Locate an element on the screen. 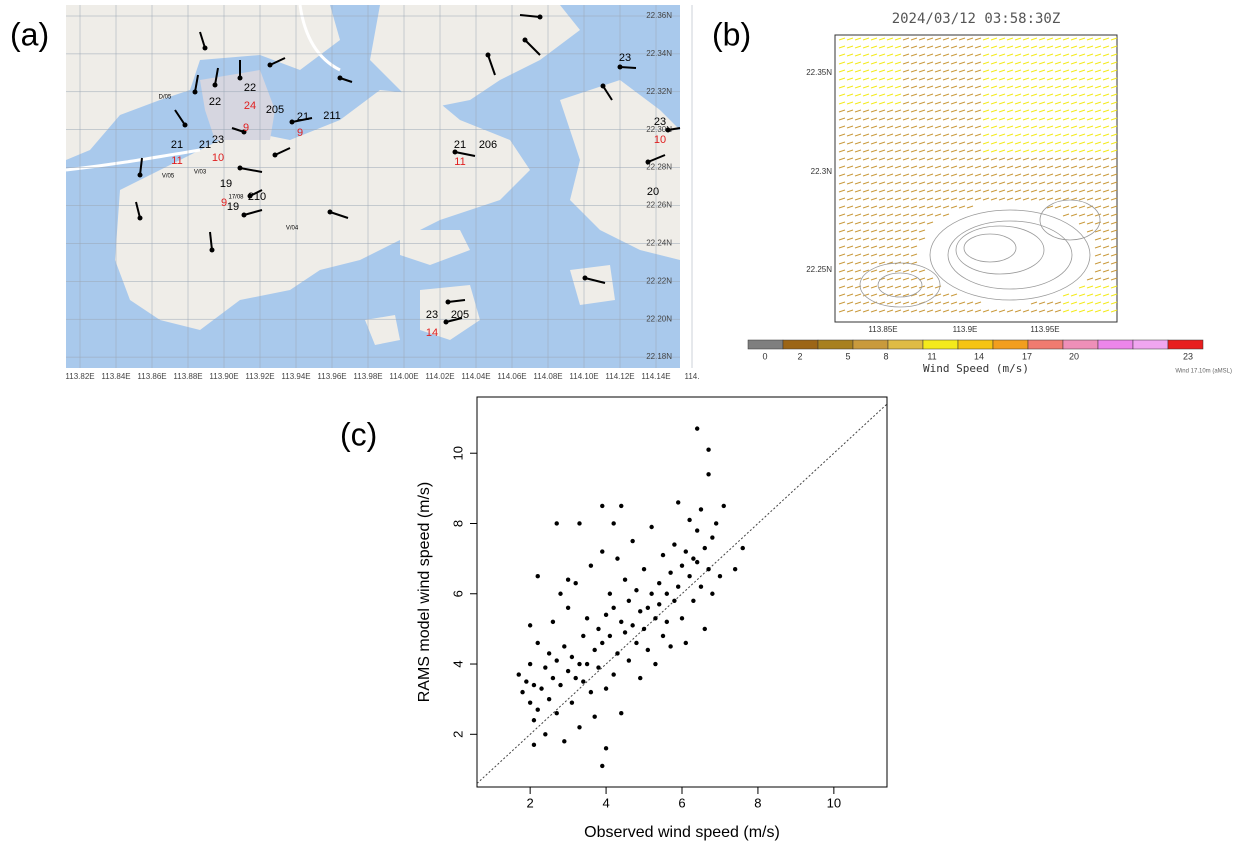 The width and height of the screenshot is (1233, 845). lon-label: 113.85E is located at coordinates (882, 329).